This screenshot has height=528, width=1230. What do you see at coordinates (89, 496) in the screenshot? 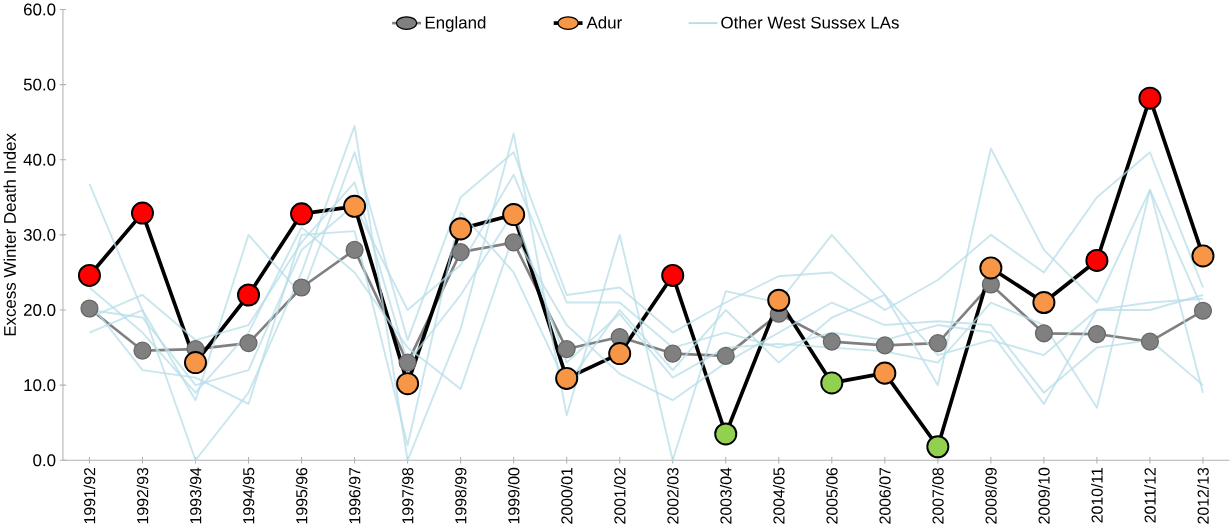
I see `x-tick-label: 1991/92` at bounding box center [89, 496].